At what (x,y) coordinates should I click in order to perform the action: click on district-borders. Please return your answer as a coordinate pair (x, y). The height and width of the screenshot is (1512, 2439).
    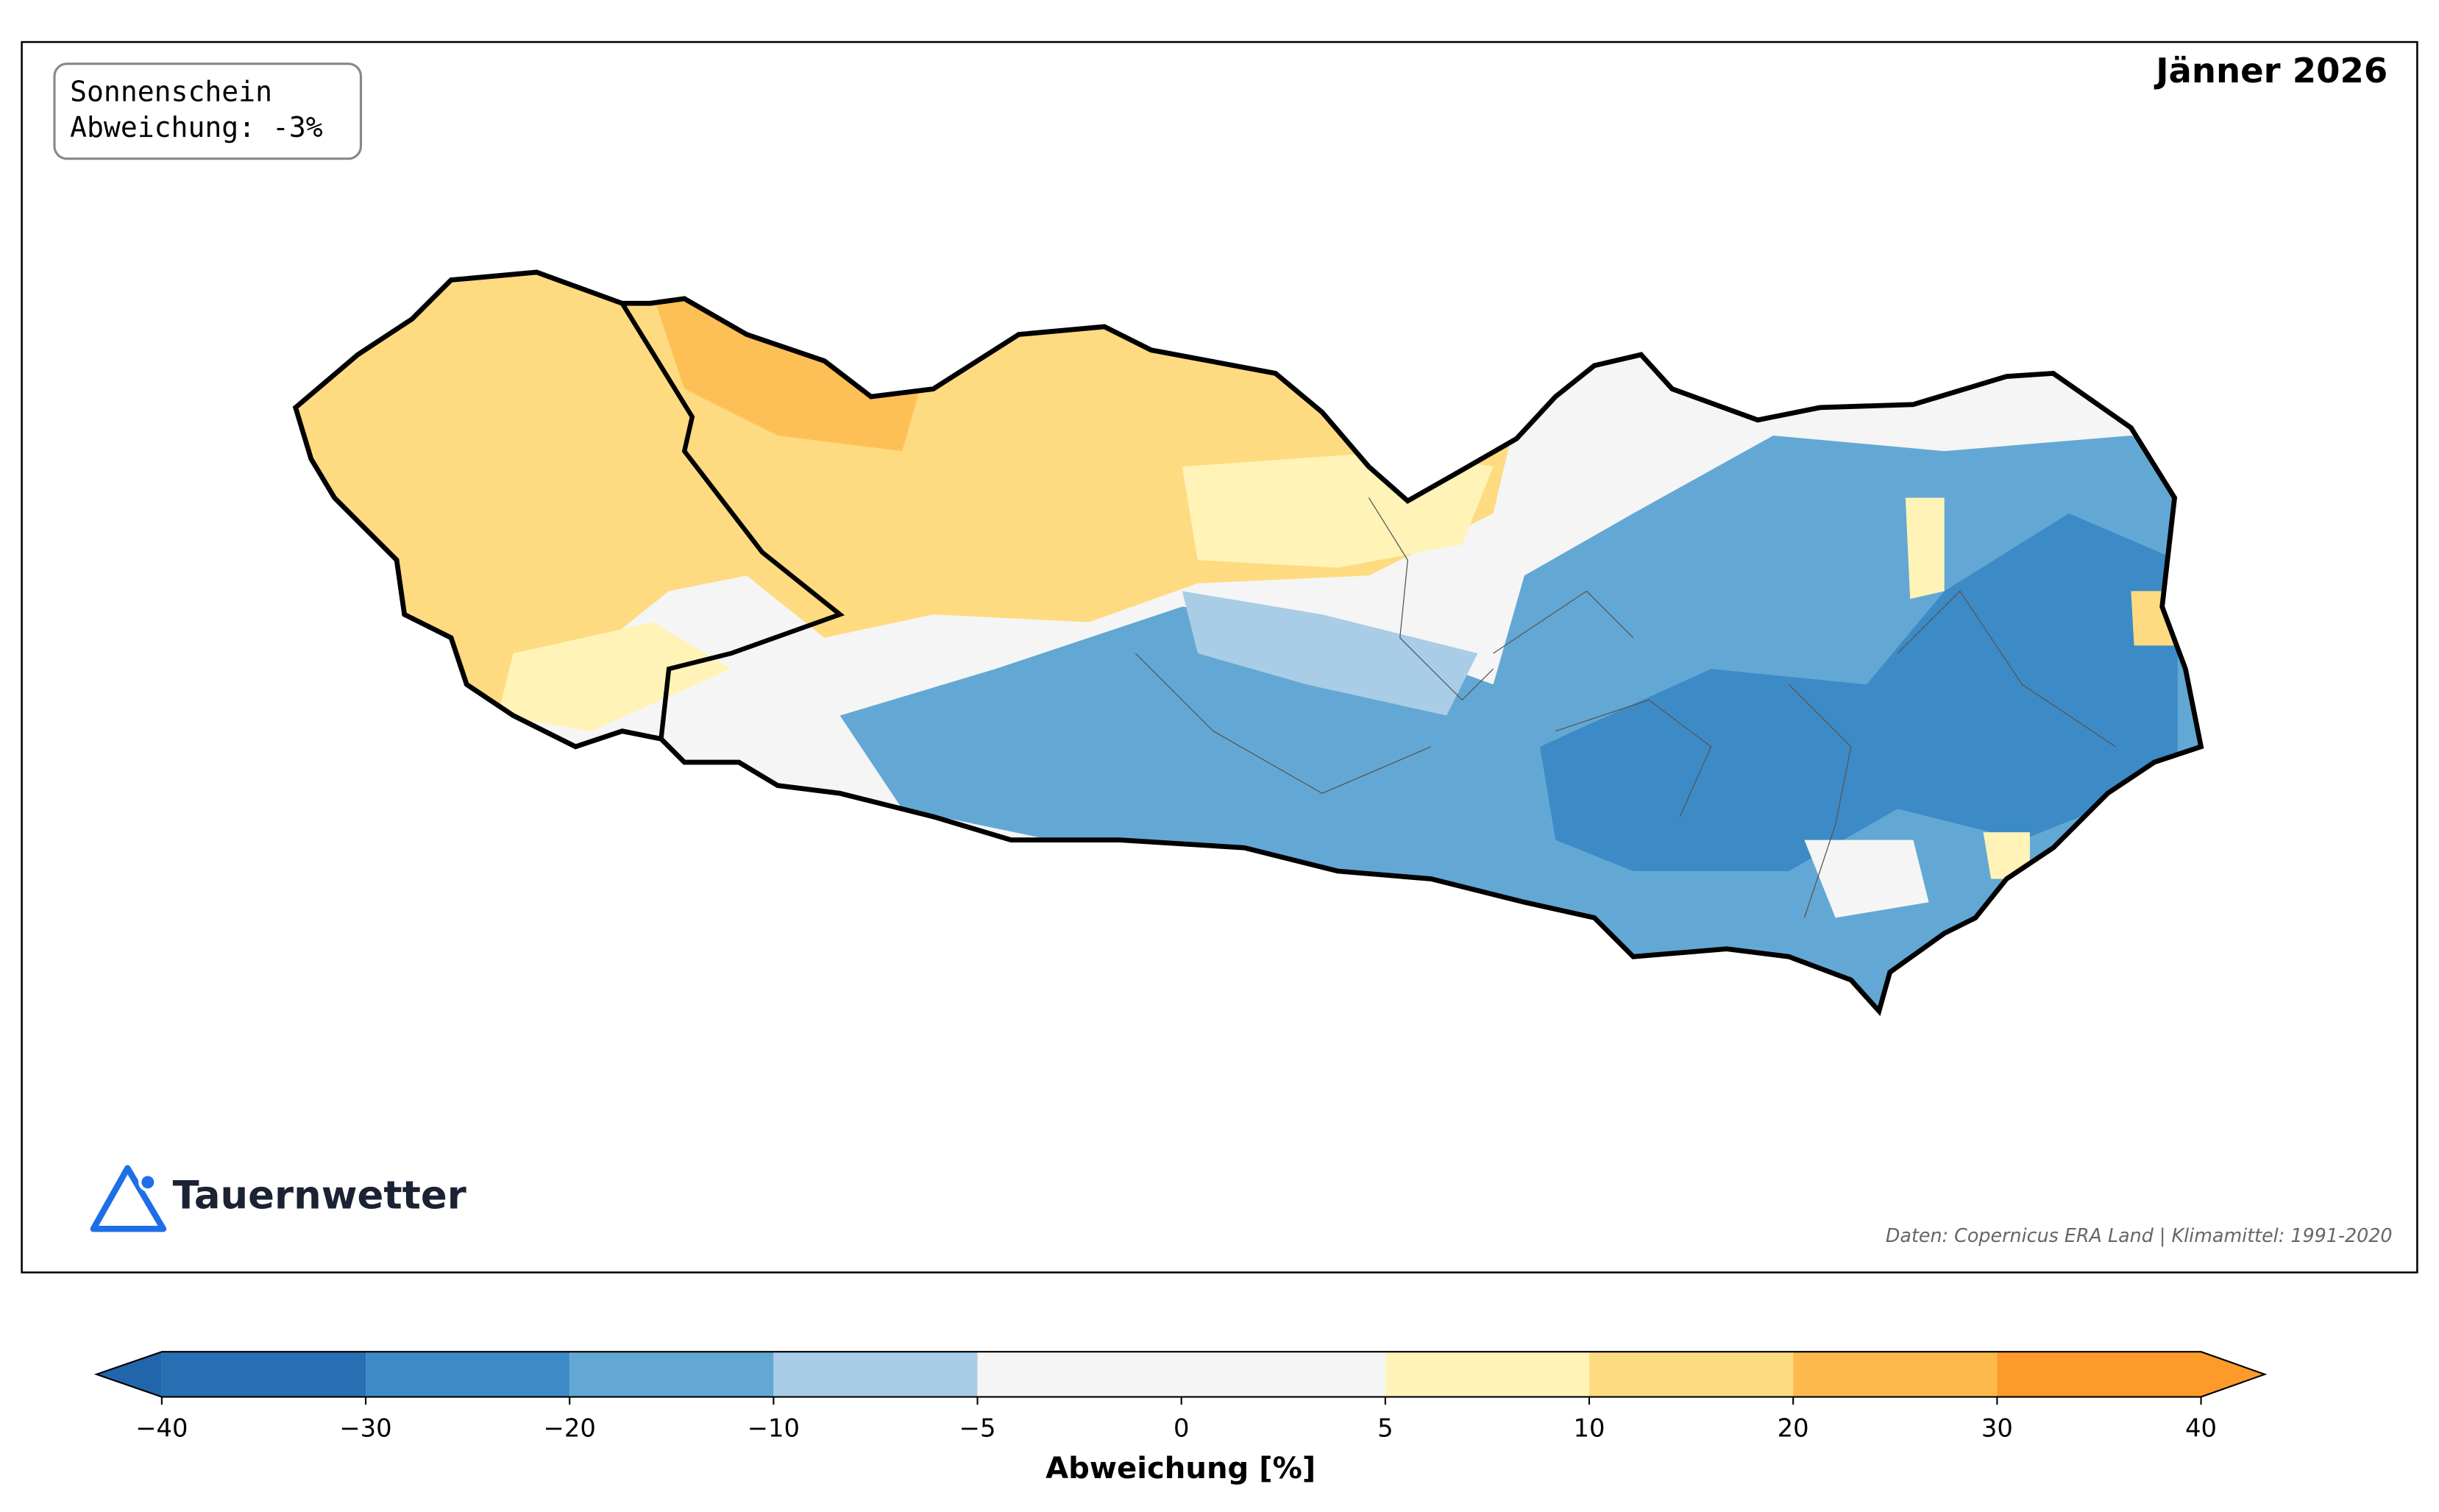
    Looking at the image, I should click on (1626, 707).